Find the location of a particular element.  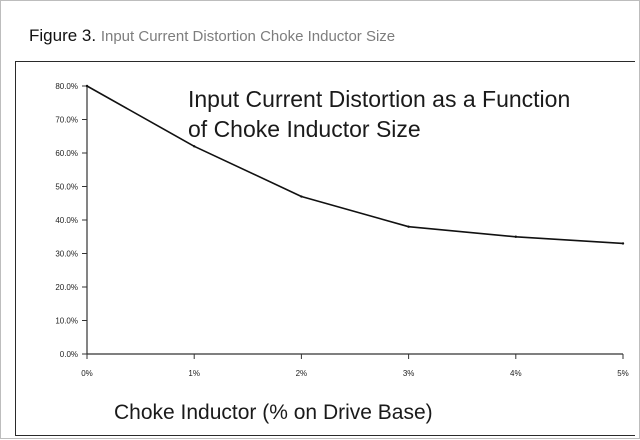

y-tick-label: 50.0% is located at coordinates (66, 187).